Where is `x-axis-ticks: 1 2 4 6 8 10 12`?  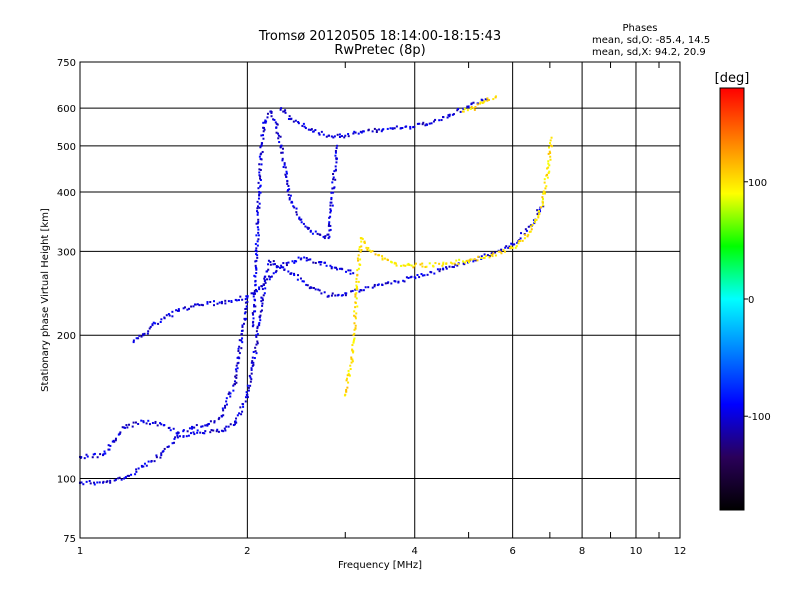 x-axis-ticks: 1 2 4 6 8 10 12 is located at coordinates (382, 551).